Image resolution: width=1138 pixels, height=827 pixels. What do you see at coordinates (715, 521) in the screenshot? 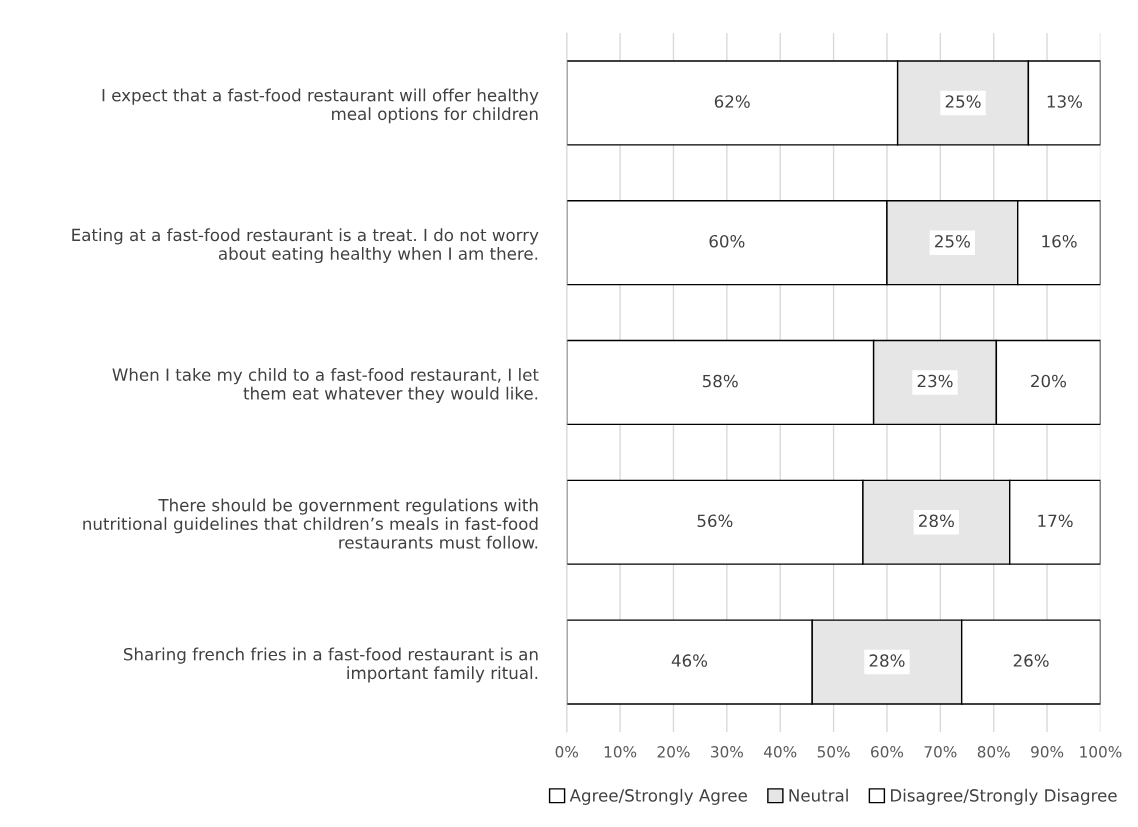
I see `data-label: 56%` at bounding box center [715, 521].